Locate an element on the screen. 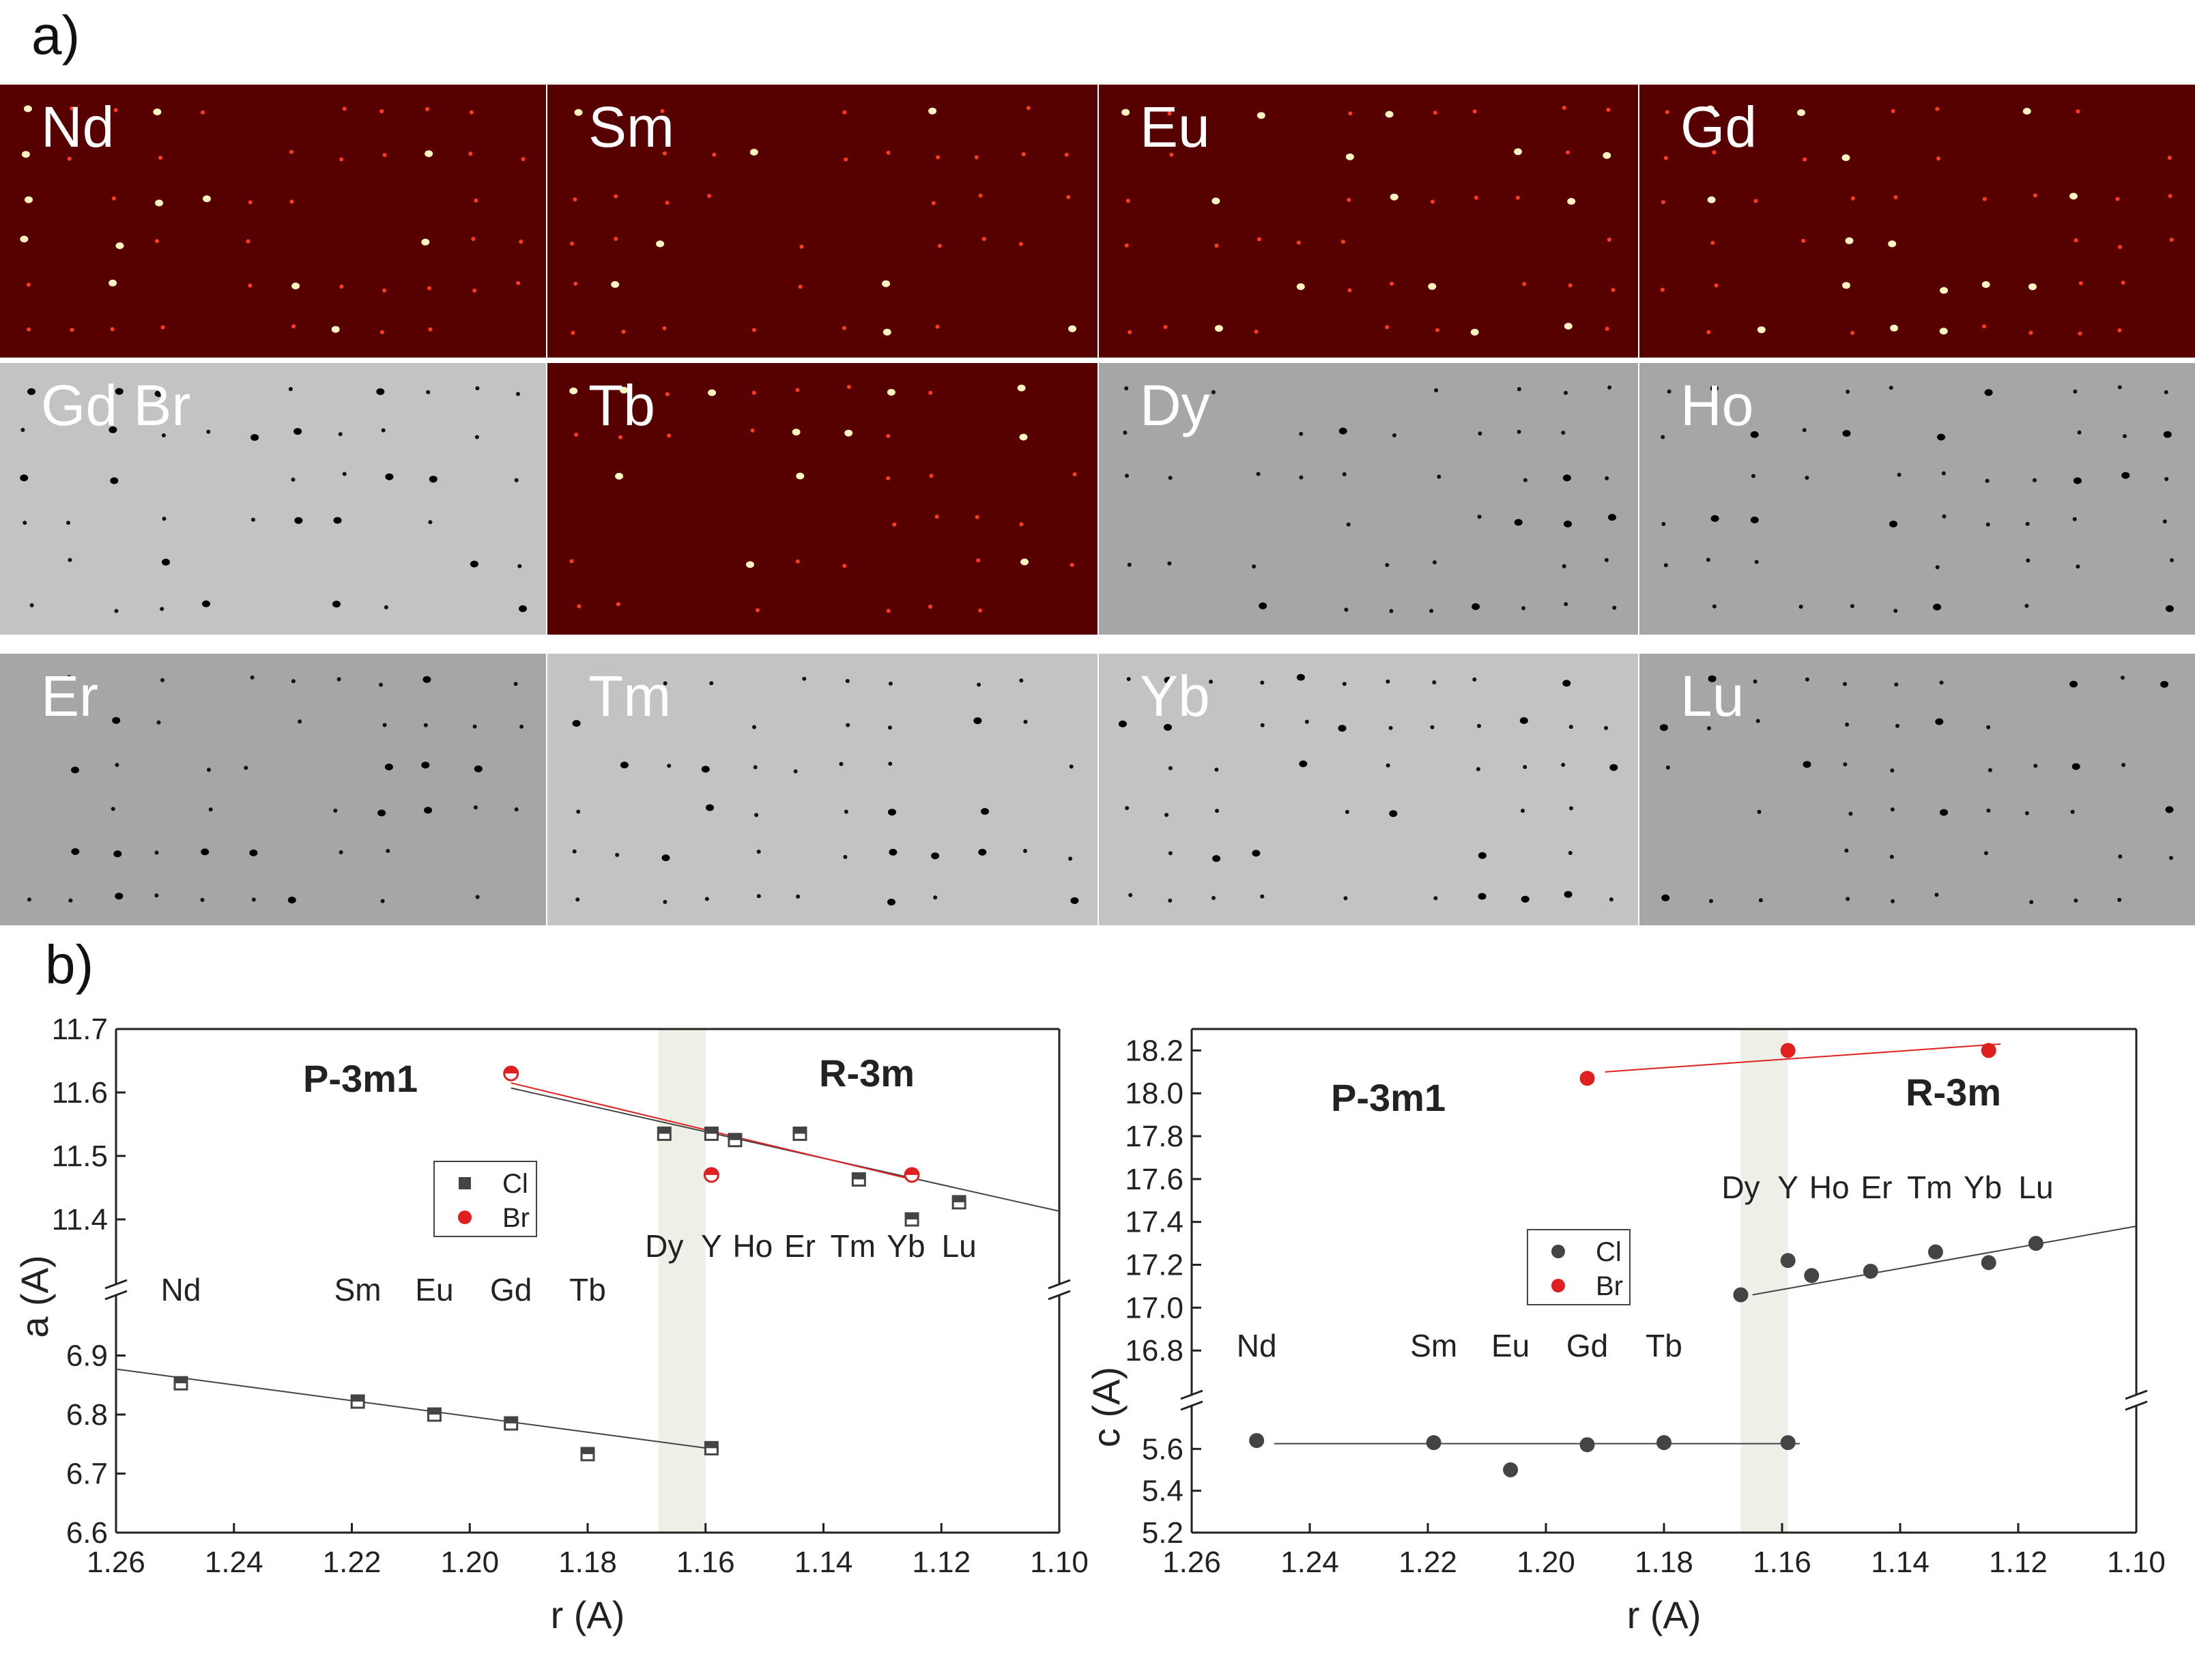 The height and width of the screenshot is (1680, 2195). element-label: Yb is located at coordinates (906, 1246).